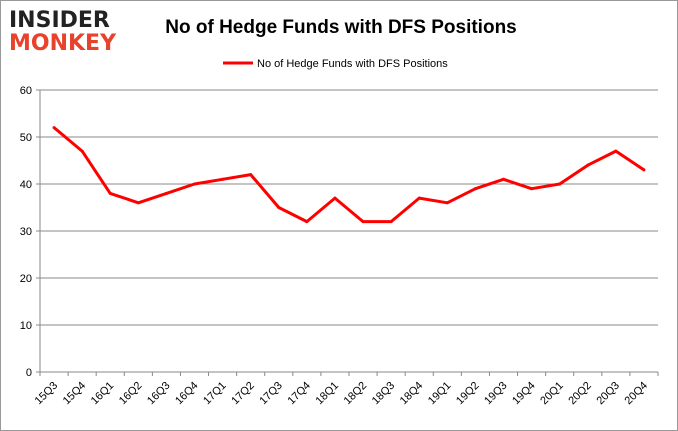 The width and height of the screenshot is (678, 431). What do you see at coordinates (63, 43) in the screenshot?
I see `logo-line2: MONKEY` at bounding box center [63, 43].